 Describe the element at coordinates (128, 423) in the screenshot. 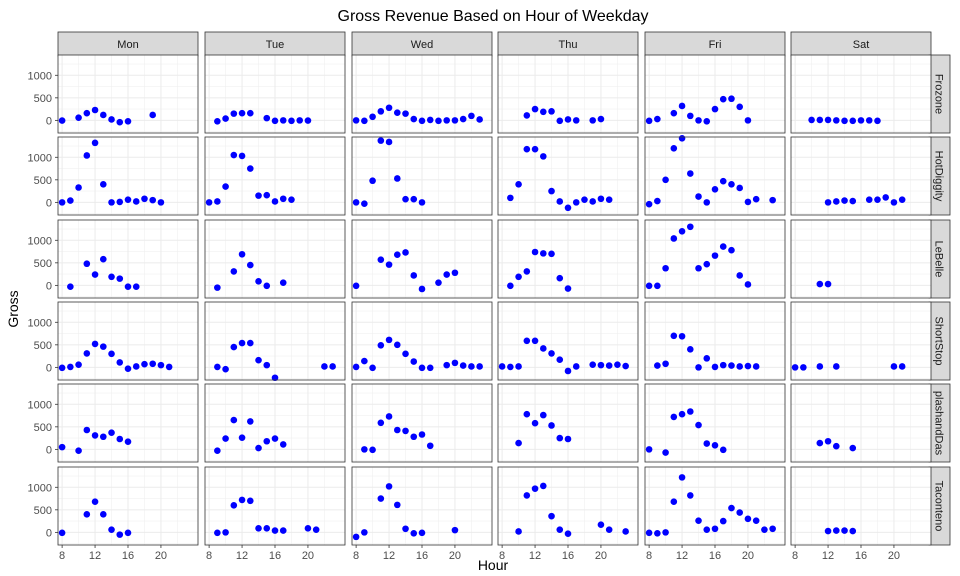

I see `panel-splashanddash-mon` at that location.